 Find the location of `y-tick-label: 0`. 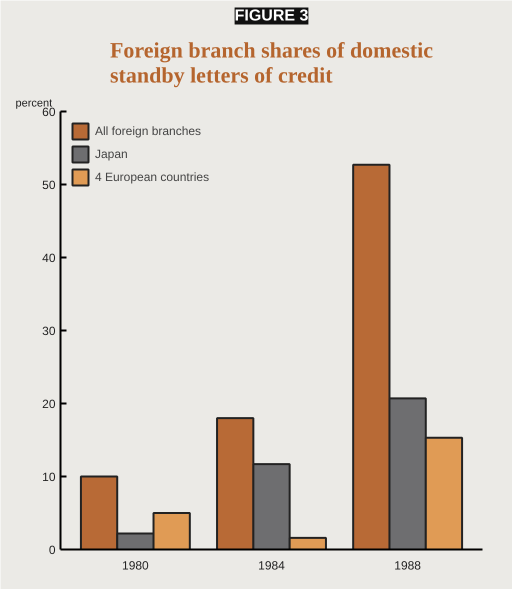

y-tick-label: 0 is located at coordinates (52, 550).